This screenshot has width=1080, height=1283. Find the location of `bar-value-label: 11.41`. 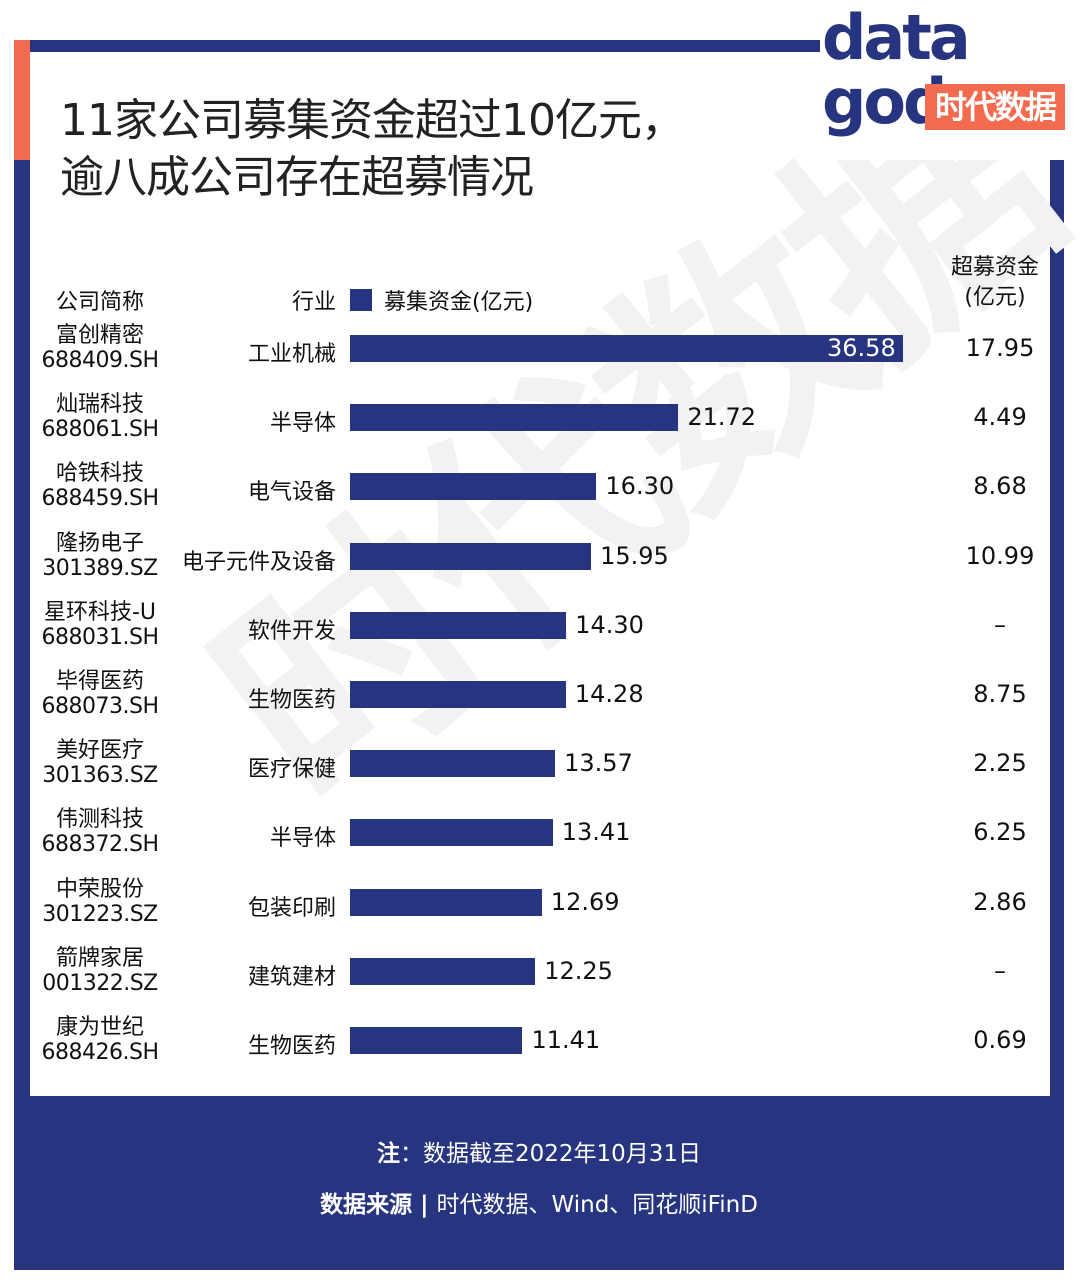

bar-value-label: 11.41 is located at coordinates (566, 1040).